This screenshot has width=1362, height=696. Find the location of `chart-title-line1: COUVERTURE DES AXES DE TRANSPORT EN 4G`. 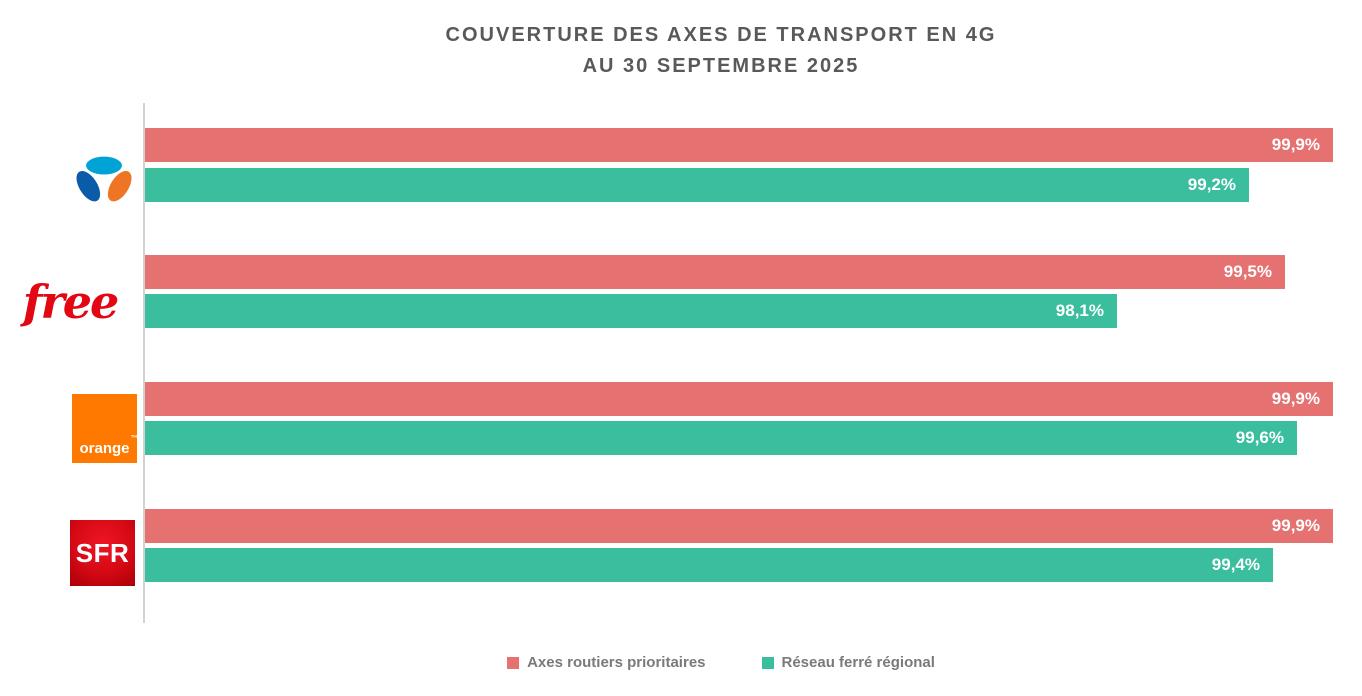

chart-title-line1: COUVERTURE DES AXES DE TRANSPORT EN 4G is located at coordinates (721, 35).